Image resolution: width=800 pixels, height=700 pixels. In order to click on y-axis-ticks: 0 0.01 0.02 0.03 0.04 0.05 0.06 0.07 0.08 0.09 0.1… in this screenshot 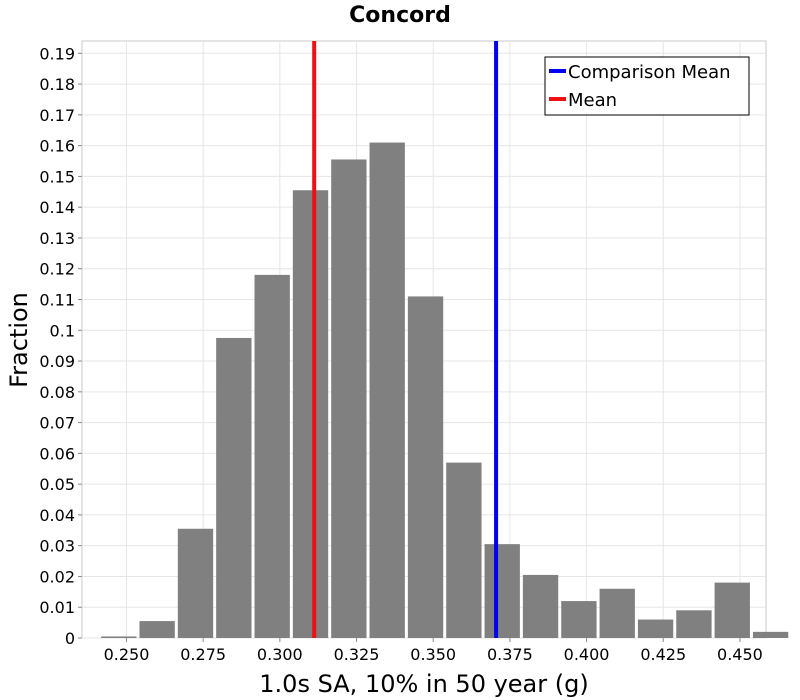, I will do `click(60, 346)`.